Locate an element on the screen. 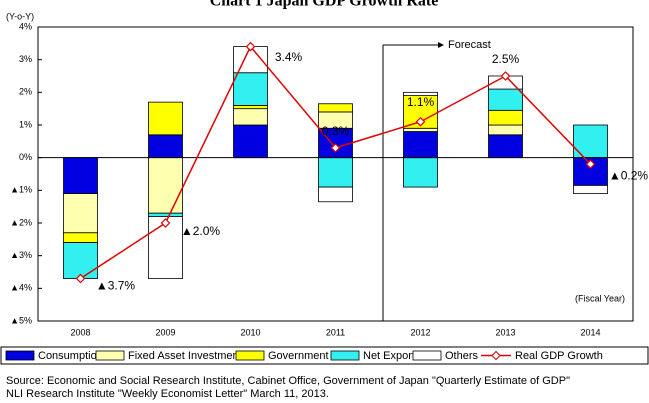 This screenshot has width=649, height=403. x-unit-label: (Fiscal Year) is located at coordinates (600, 298).